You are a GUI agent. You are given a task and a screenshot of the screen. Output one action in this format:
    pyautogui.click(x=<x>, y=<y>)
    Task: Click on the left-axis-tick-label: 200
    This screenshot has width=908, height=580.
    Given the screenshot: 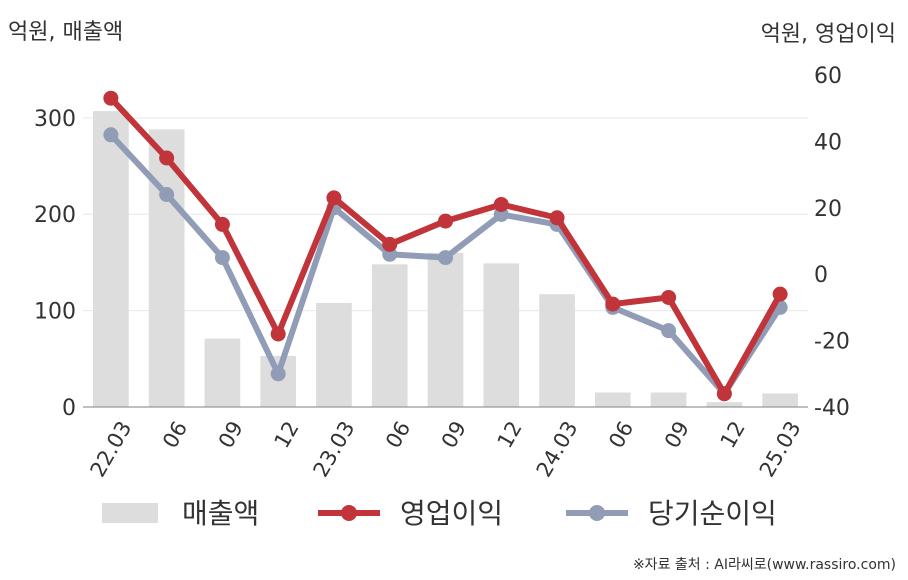 What is the action you would take?
    pyautogui.click(x=55, y=215)
    